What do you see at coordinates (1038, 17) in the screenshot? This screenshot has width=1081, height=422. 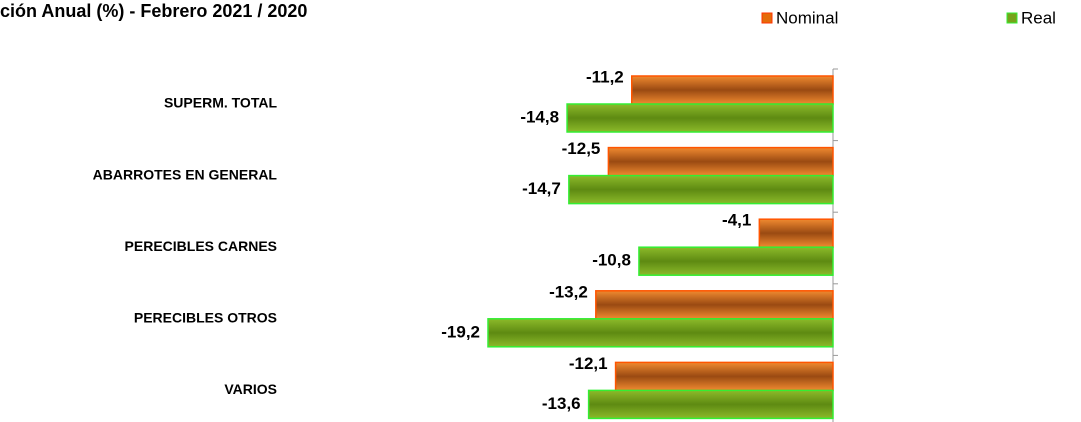 I see `legend-label: Real` at bounding box center [1038, 17].